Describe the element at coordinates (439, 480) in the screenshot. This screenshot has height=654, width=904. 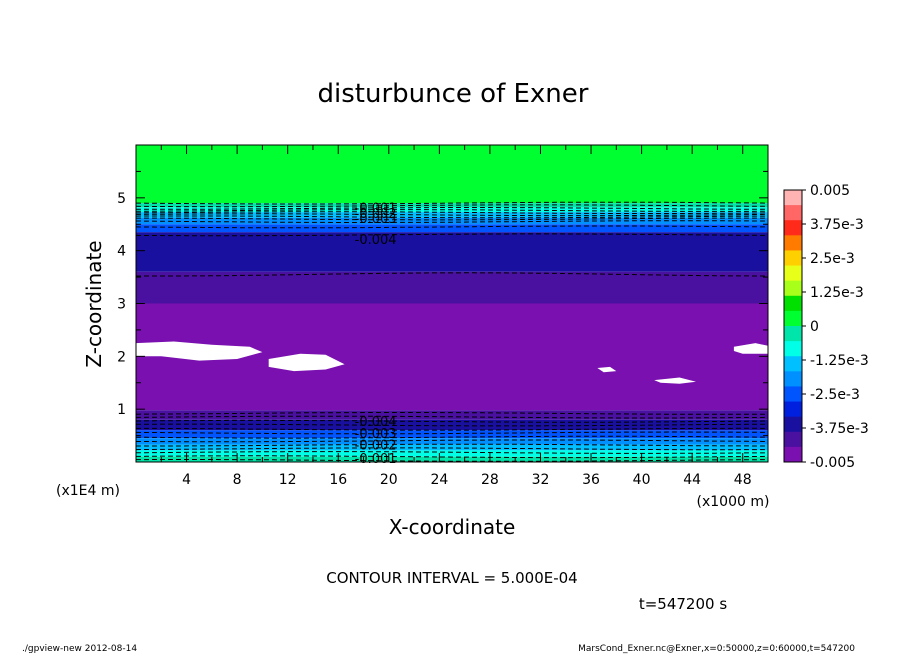
I see `x-tick-label-24: 24` at that location.